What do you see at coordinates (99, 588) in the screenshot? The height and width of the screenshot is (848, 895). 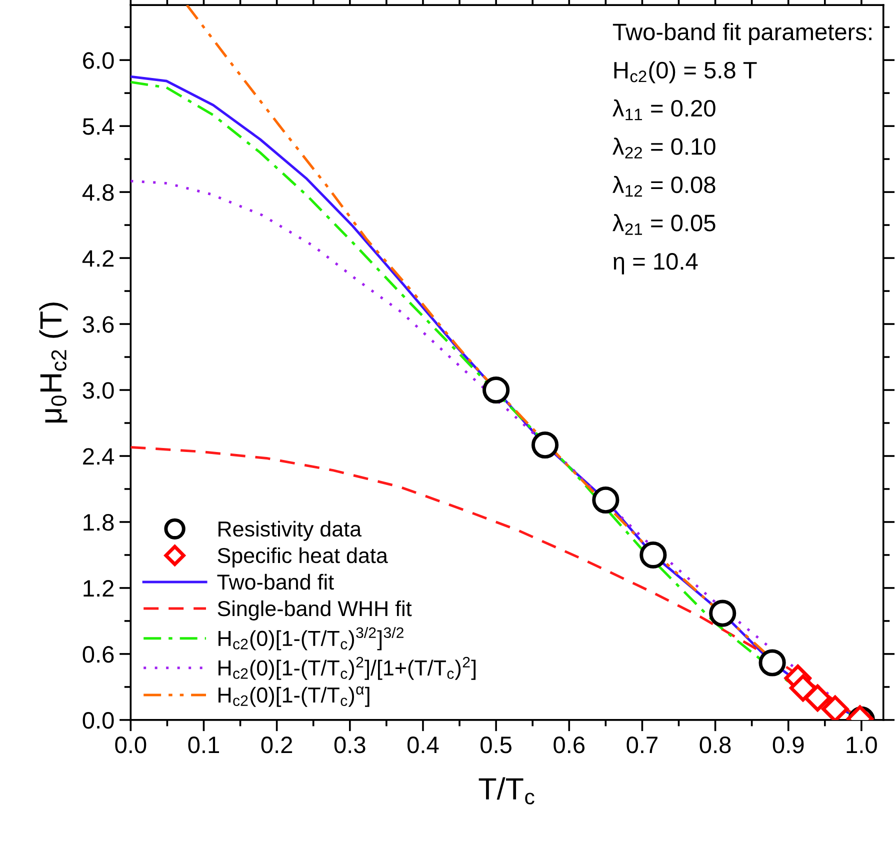 I see `y-tick-label: 1.2` at bounding box center [99, 588].